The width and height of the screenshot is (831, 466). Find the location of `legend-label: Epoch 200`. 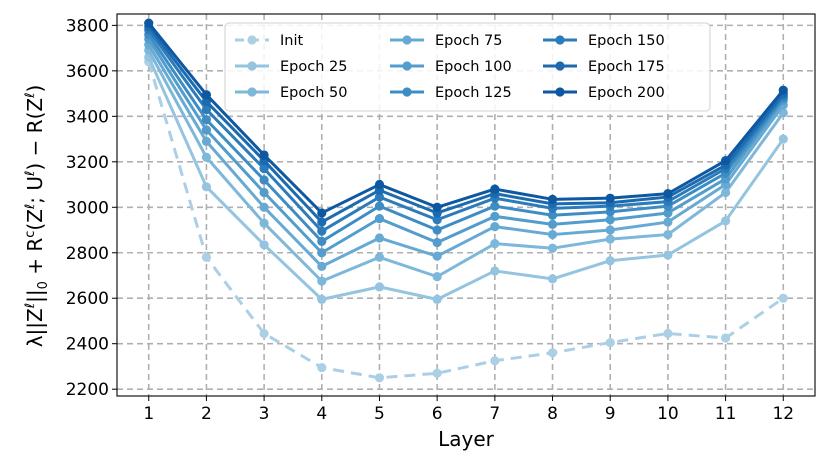

legend-label: Epoch 200 is located at coordinates (626, 93).